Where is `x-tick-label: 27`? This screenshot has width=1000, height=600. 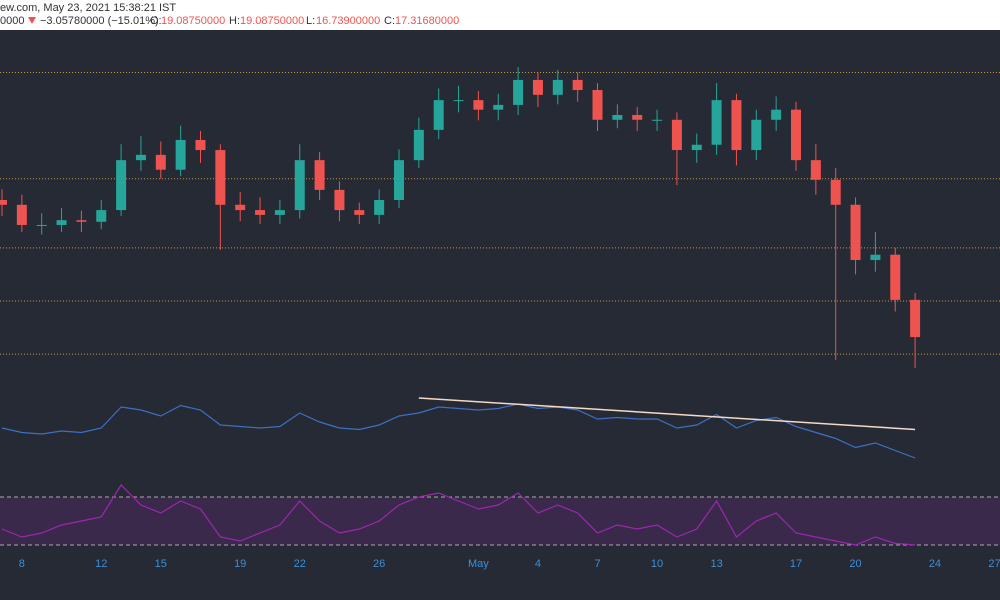
x-tick-label: 27 is located at coordinates (994, 564).